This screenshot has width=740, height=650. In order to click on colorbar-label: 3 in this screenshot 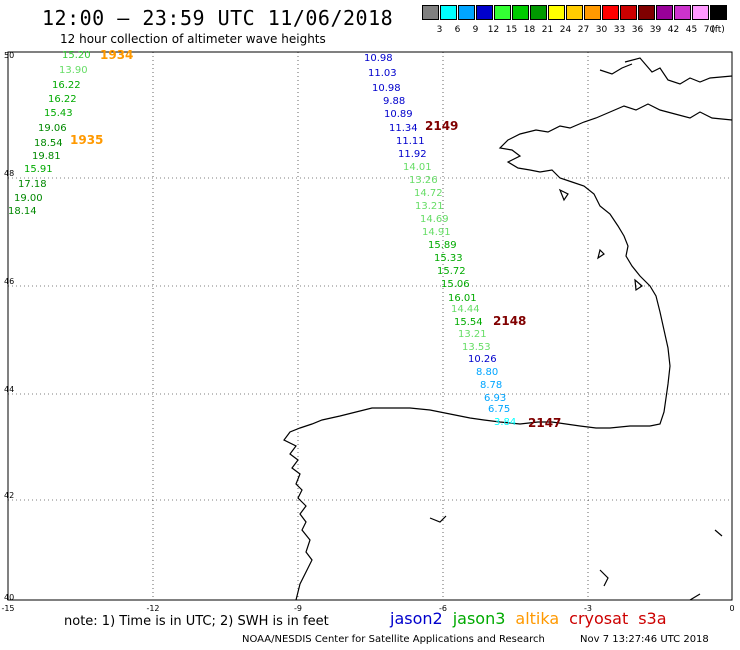, I will do `click(439, 30)`.